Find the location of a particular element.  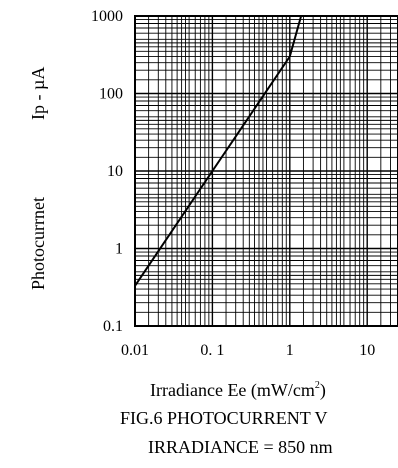

x-tick-label: 0. 1 is located at coordinates (212, 350).